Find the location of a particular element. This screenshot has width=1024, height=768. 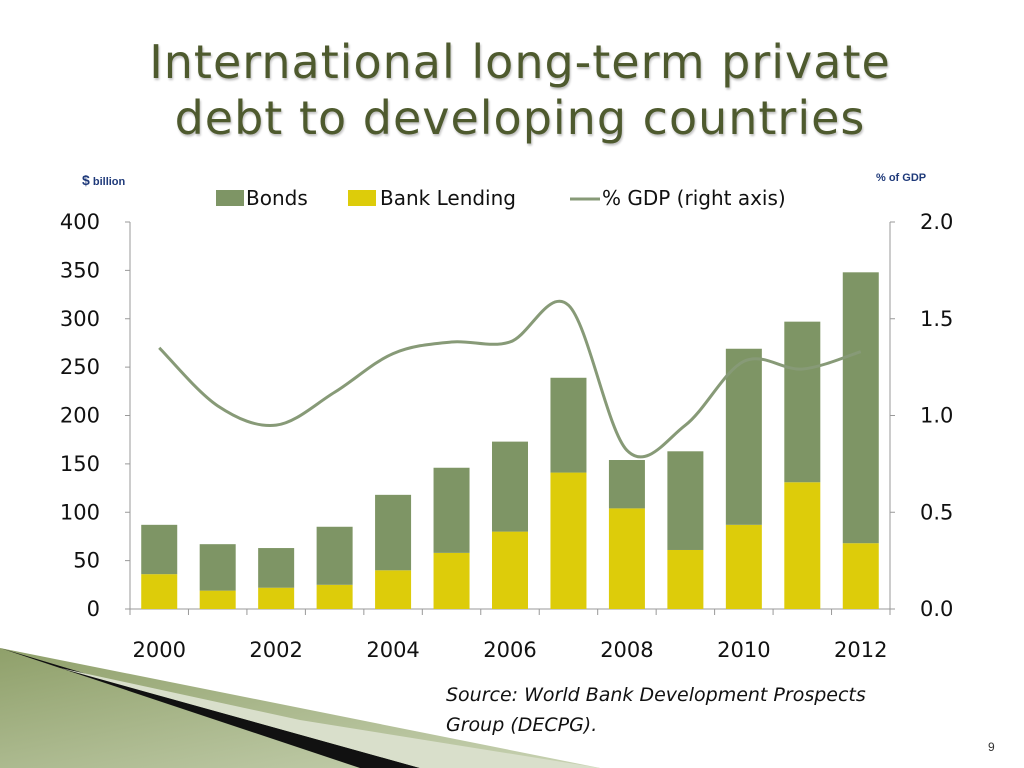

right-tick-label: 1.0 is located at coordinates (936, 416).